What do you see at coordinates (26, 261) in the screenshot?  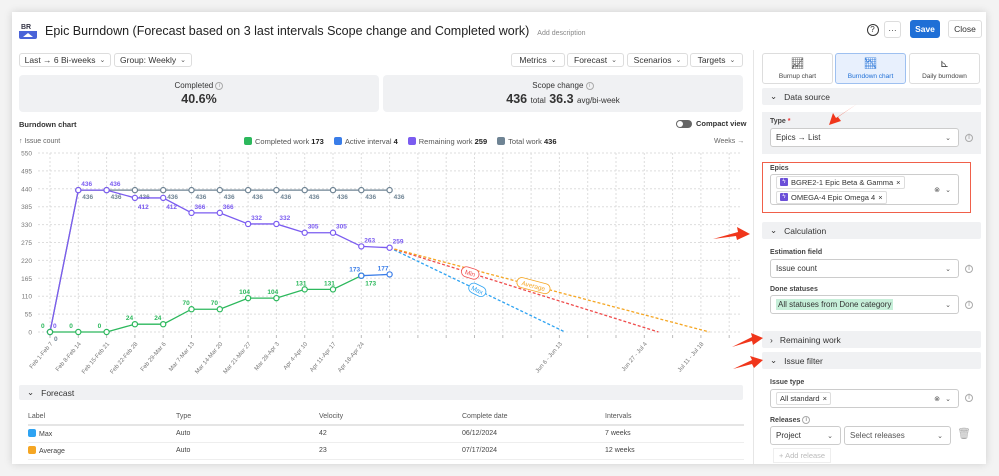 I see `y-tick-label: 220` at bounding box center [26, 261].